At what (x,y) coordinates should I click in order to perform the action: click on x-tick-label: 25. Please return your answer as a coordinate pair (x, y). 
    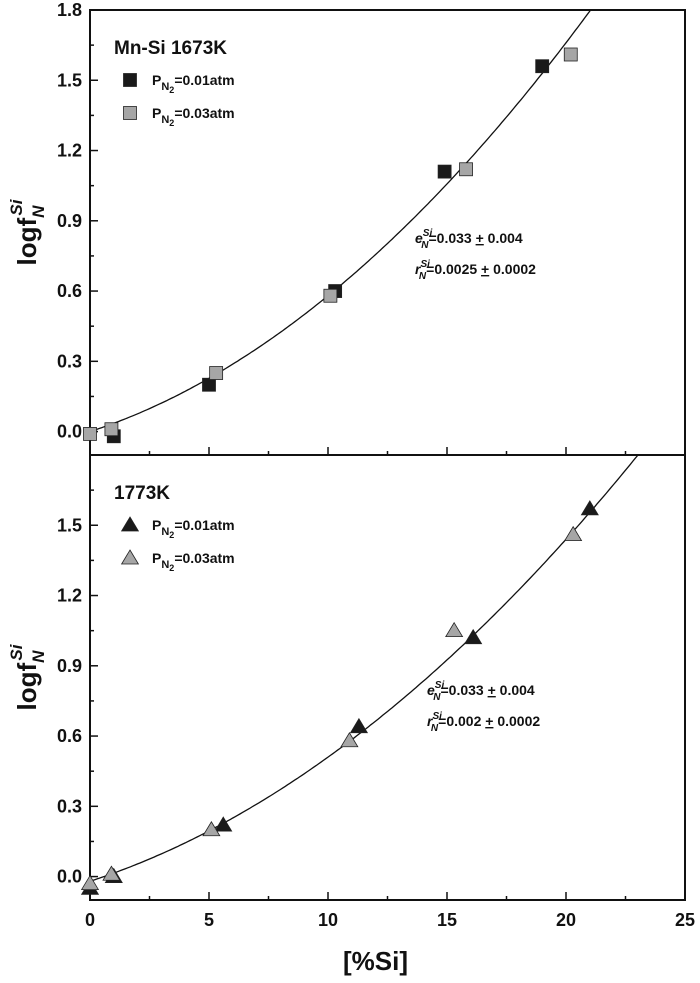
    Looking at the image, I should click on (685, 920).